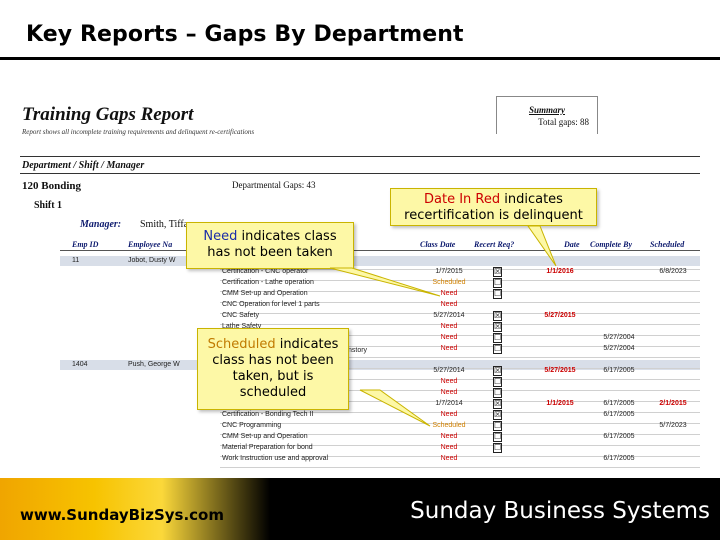  Describe the element at coordinates (360, 382) in the screenshot. I see `table-row: Need ☐` at that location.